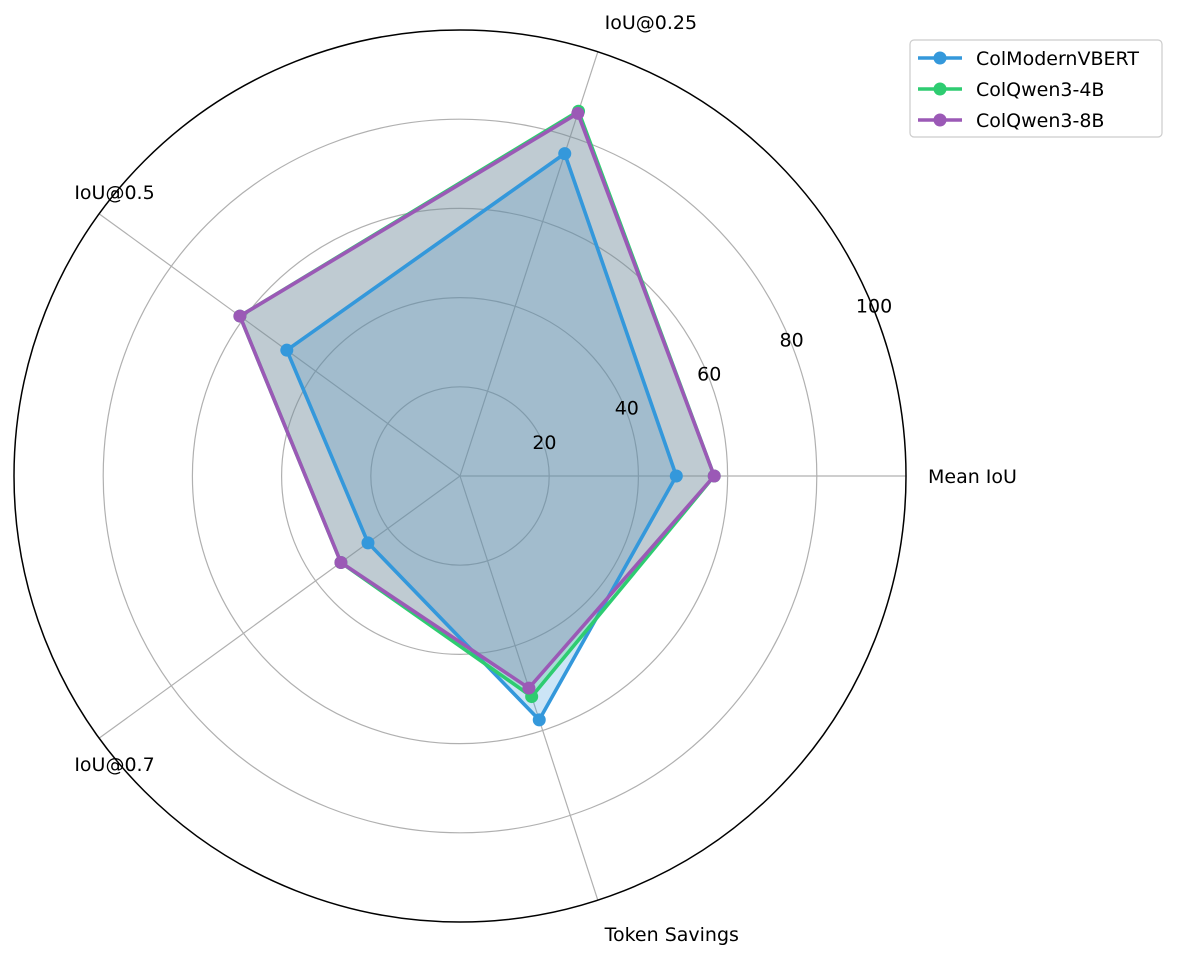 Image resolution: width=1178 pixels, height=953 pixels. I want to click on r-tick-label-80: 80, so click(792, 340).